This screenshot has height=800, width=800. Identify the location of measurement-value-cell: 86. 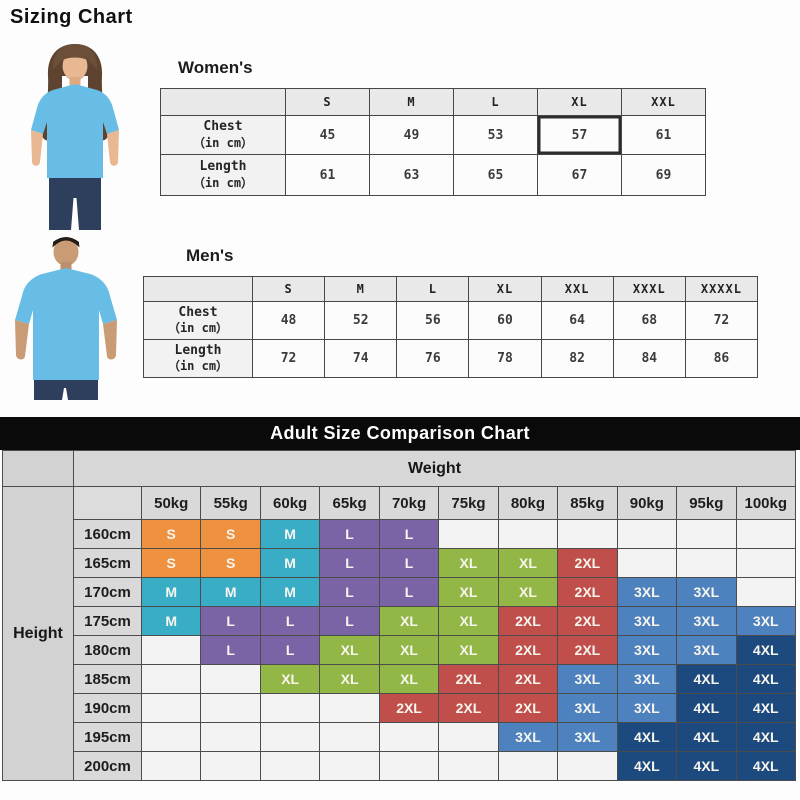
(721, 358).